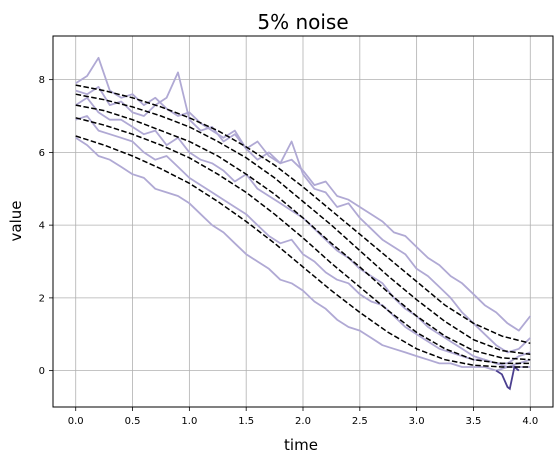 The height and width of the screenshot is (465, 559). What do you see at coordinates (42, 80) in the screenshot?
I see `y-tick-label: 8` at bounding box center [42, 80].